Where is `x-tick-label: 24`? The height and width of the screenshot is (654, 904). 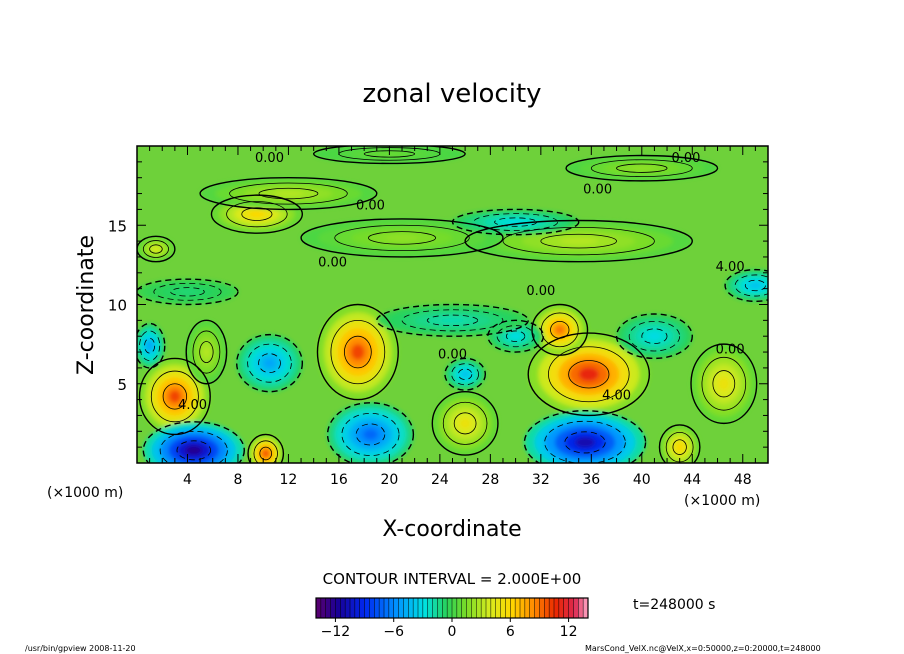
x-tick-label: 24 is located at coordinates (440, 480).